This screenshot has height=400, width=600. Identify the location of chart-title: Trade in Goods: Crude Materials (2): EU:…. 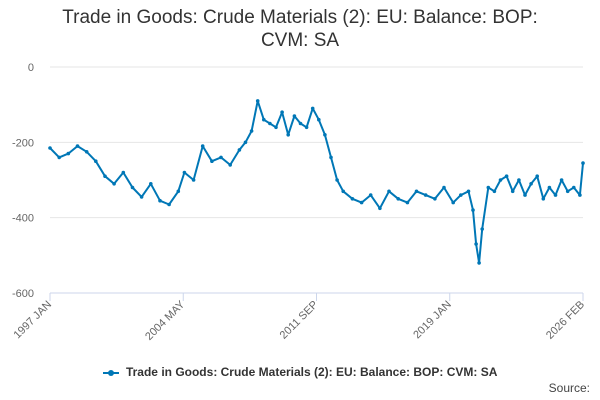
(300, 29).